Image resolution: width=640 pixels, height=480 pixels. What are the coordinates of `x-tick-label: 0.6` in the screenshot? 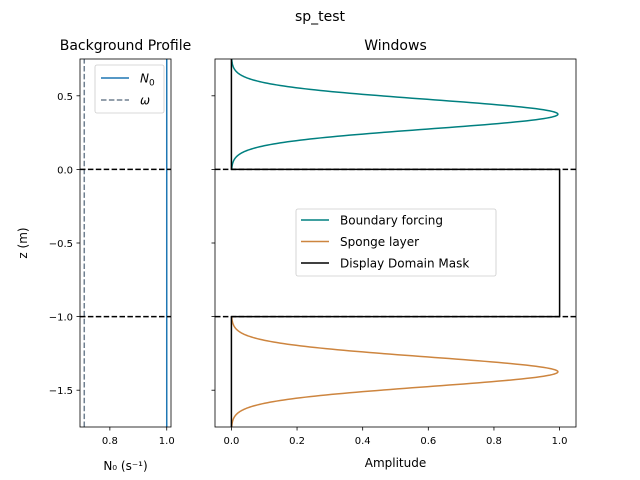 It's located at (428, 441).